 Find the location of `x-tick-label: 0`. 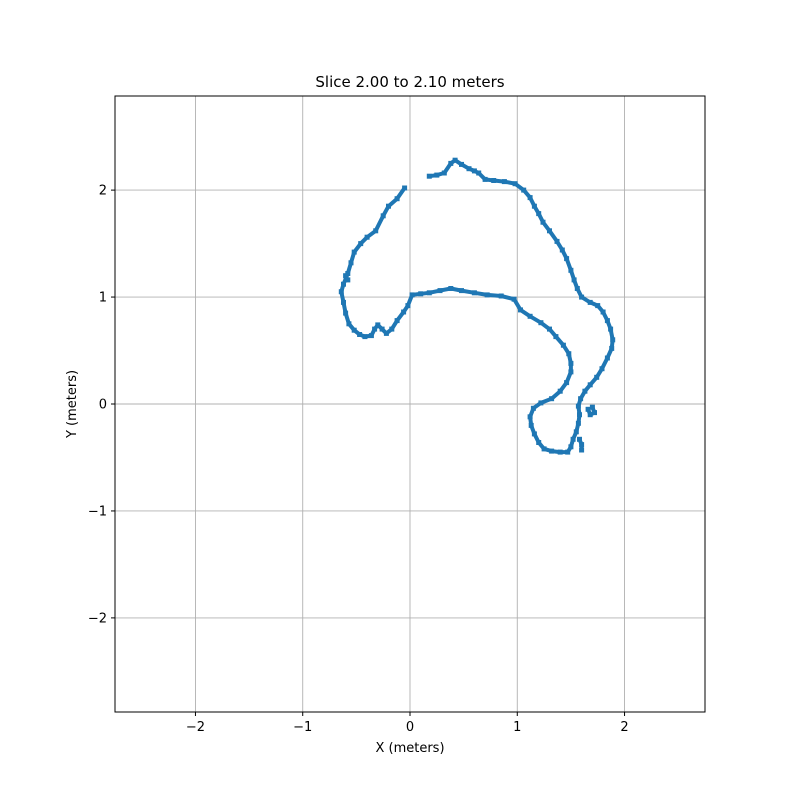

x-tick-label: 0 is located at coordinates (410, 727).